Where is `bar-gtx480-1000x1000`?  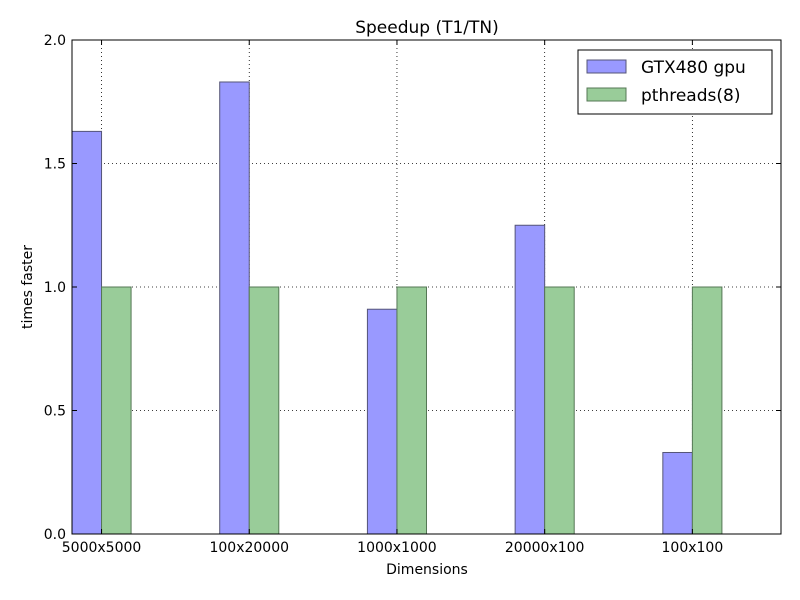
bar-gtx480-1000x1000 is located at coordinates (382, 421).